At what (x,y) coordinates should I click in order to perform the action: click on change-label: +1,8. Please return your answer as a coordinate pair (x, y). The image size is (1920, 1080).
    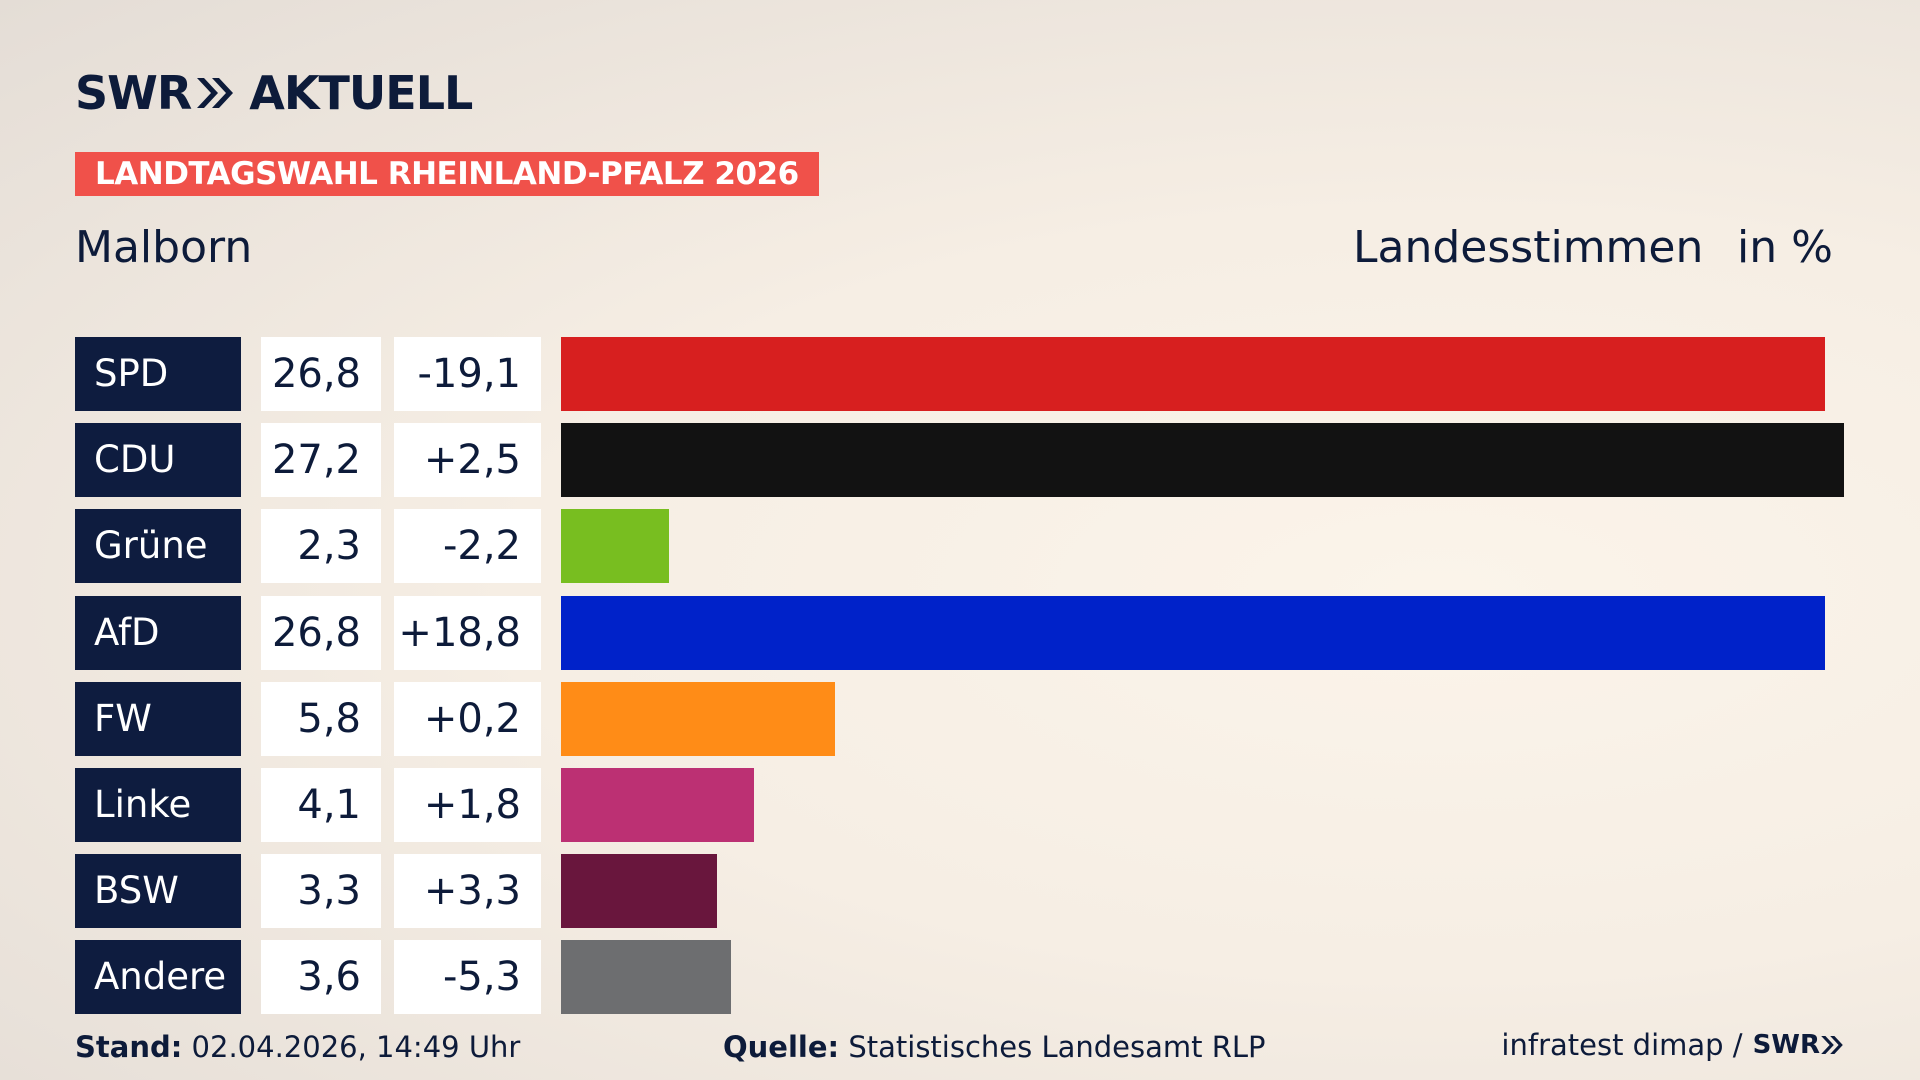
    Looking at the image, I should click on (467, 805).